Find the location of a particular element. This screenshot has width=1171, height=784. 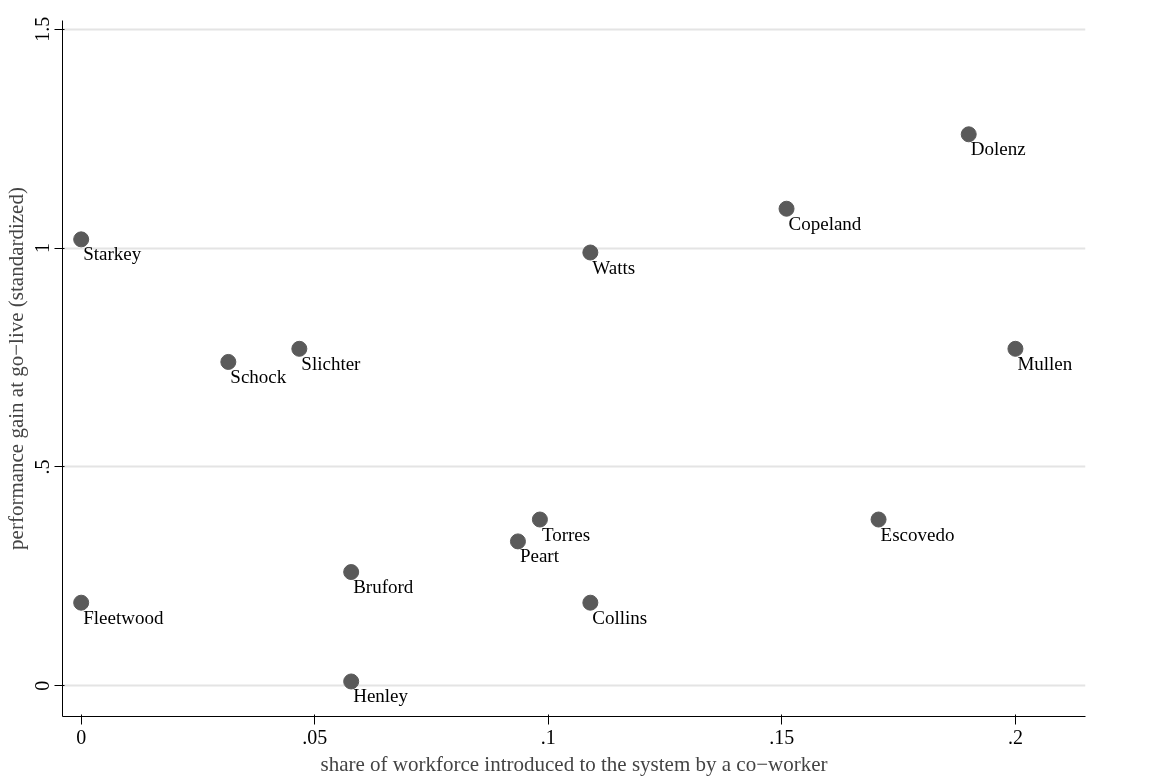

annotation: Dolenz is located at coordinates (998, 149).